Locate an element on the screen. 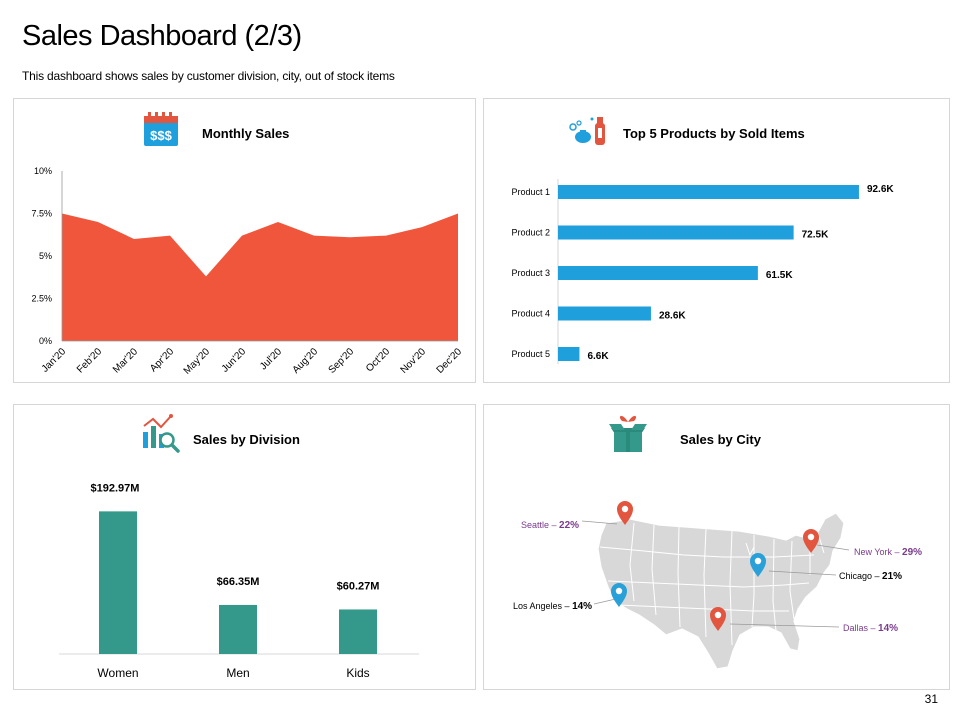  x-tick-label: Aug'20 is located at coordinates (306, 361).